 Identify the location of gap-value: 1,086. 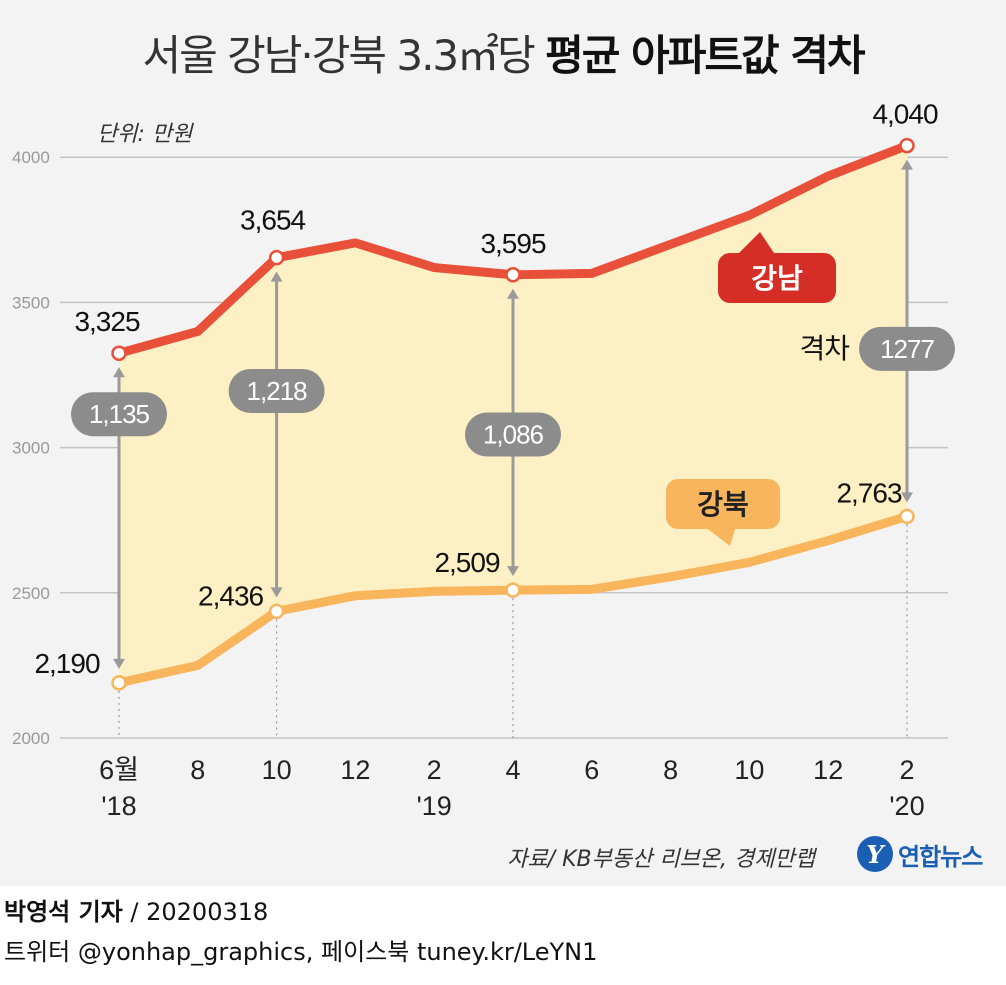
(513, 435).